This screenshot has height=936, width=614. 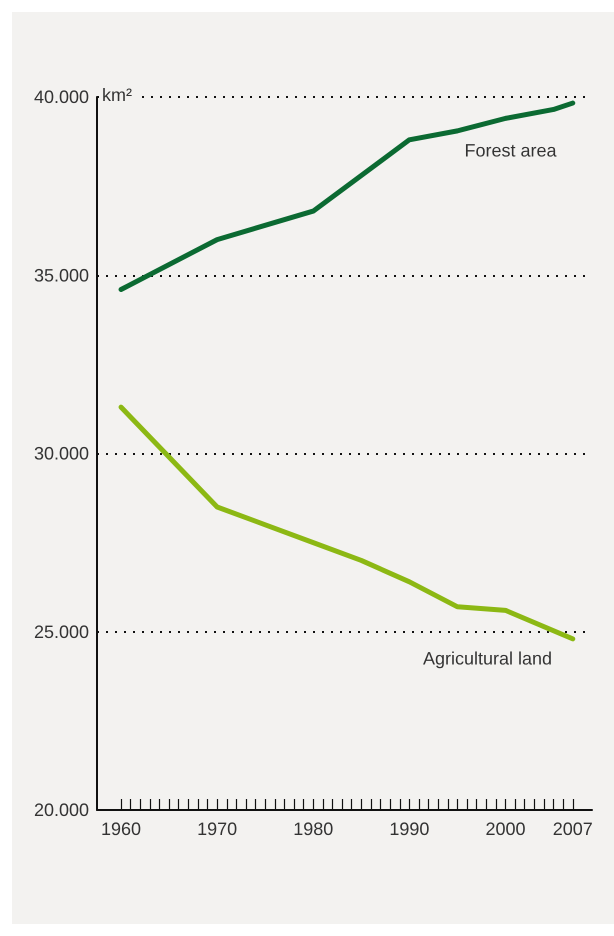 What do you see at coordinates (217, 829) in the screenshot?
I see `x-tick-label: 1970` at bounding box center [217, 829].